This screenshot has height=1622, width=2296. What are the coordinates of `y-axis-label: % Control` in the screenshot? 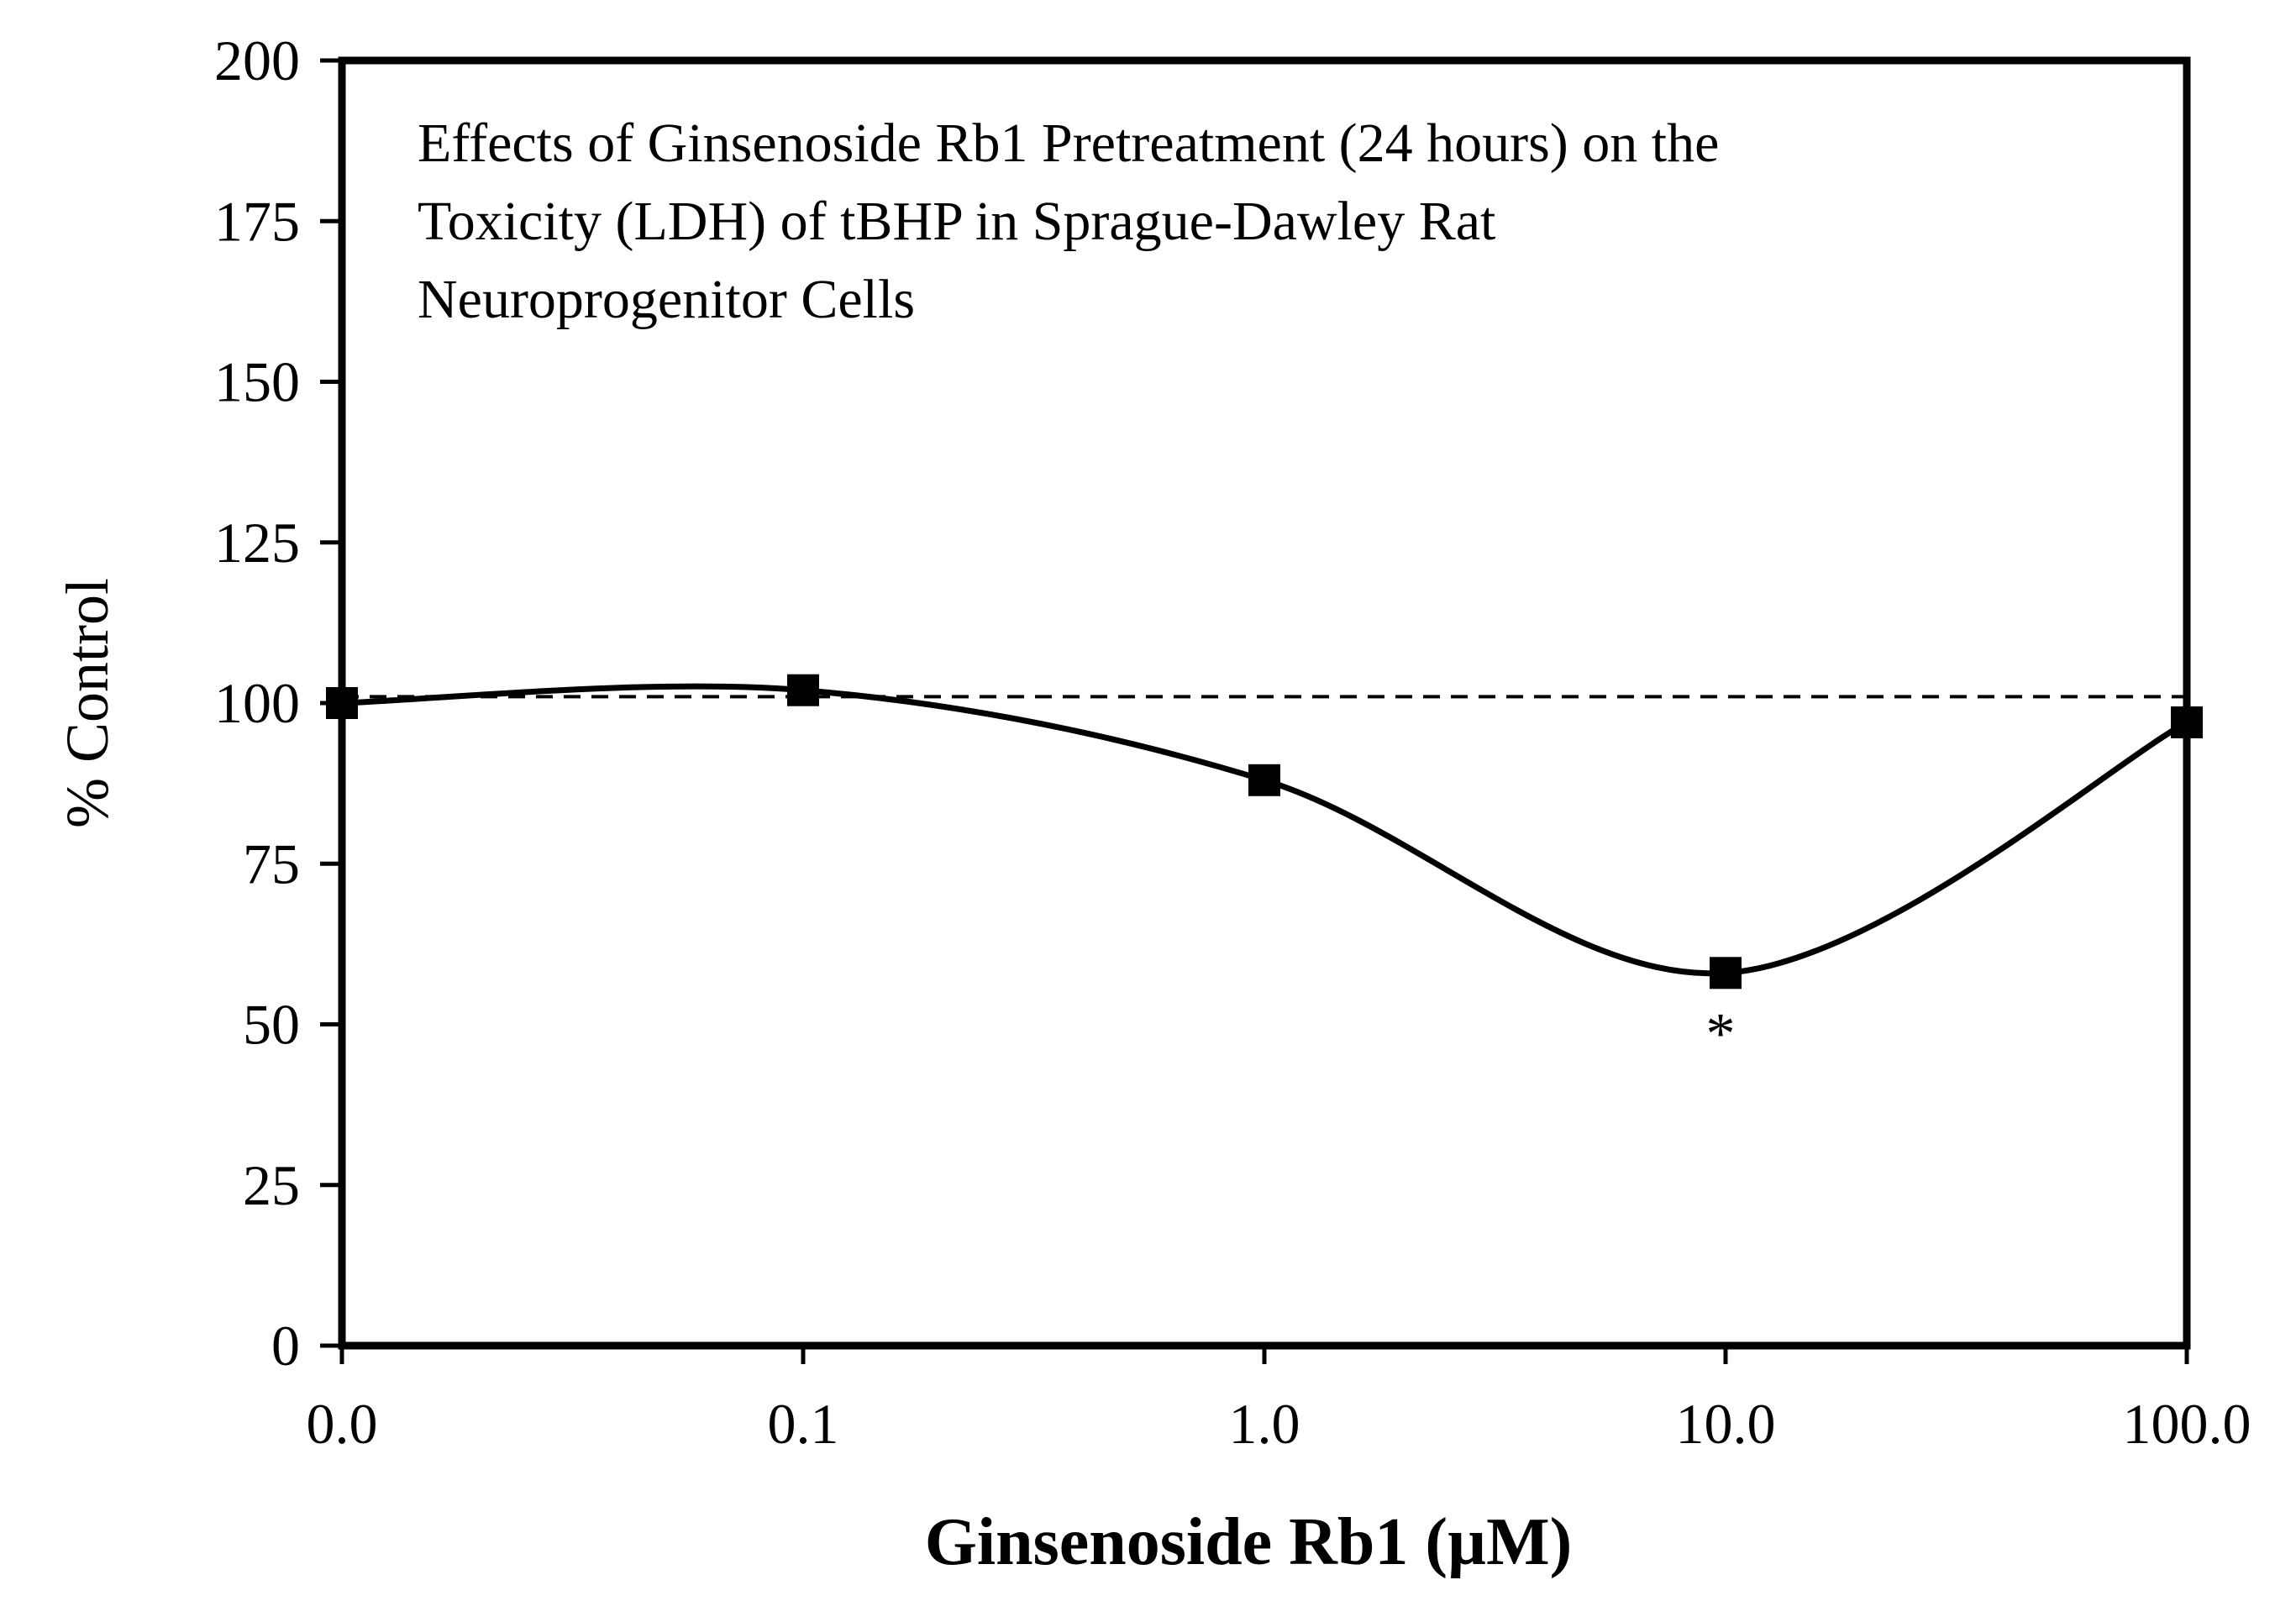 It's located at (87, 703).